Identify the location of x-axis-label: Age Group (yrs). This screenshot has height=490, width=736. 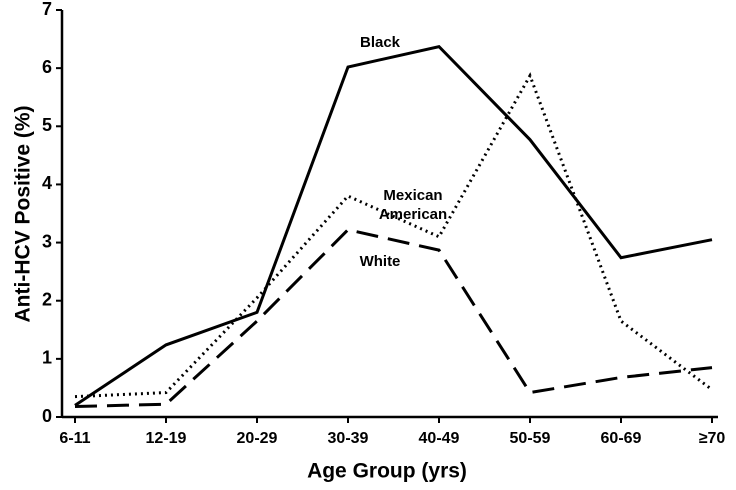
(387, 471).